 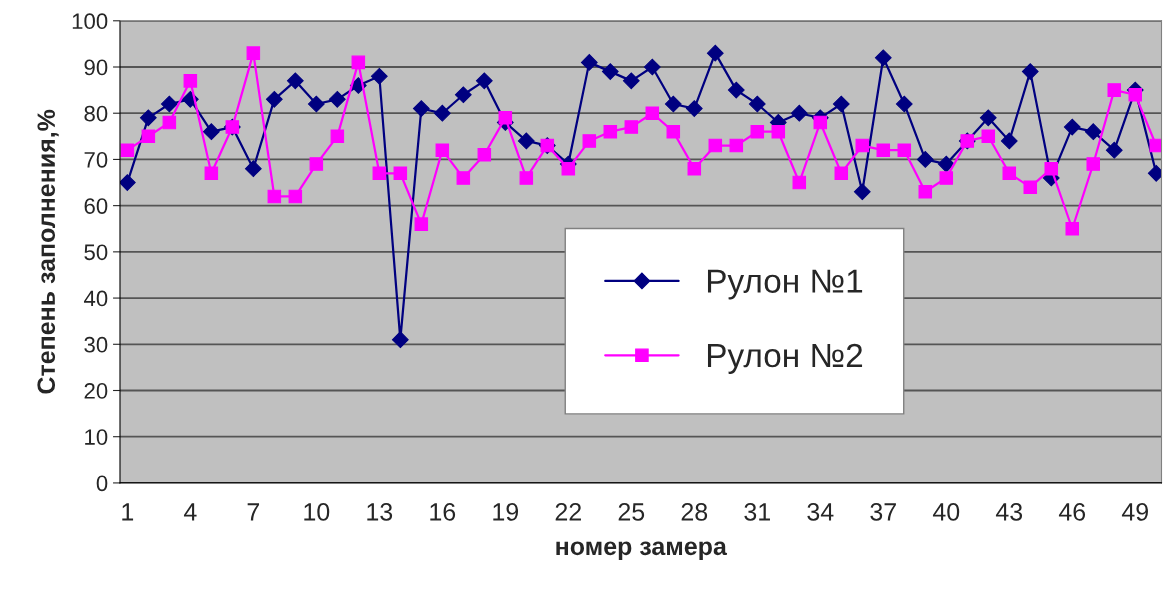 I want to click on x-tick-label: 4, so click(x=190, y=512).